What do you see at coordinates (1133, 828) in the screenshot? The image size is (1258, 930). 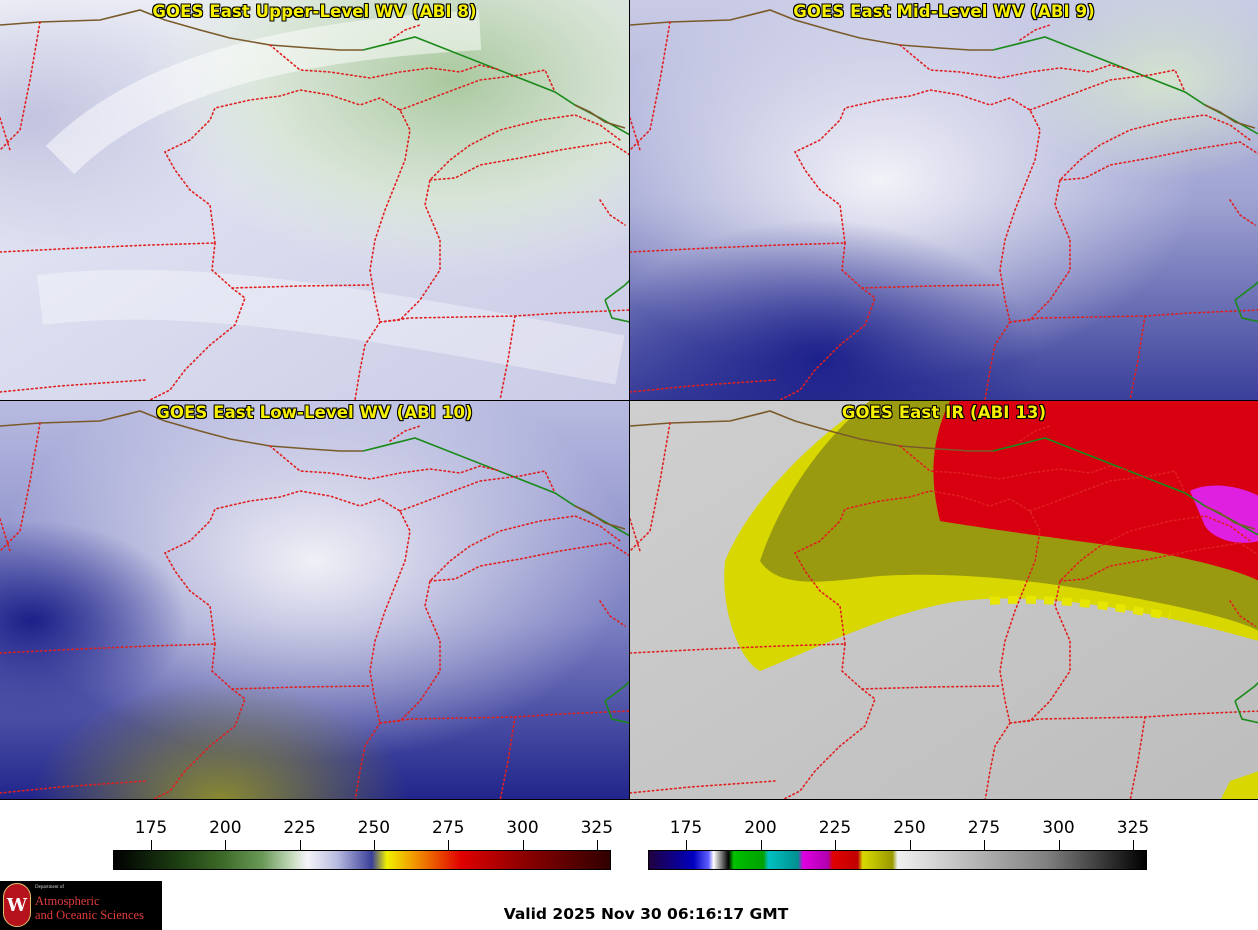 I see `ir-tick-label: 325` at bounding box center [1133, 828].